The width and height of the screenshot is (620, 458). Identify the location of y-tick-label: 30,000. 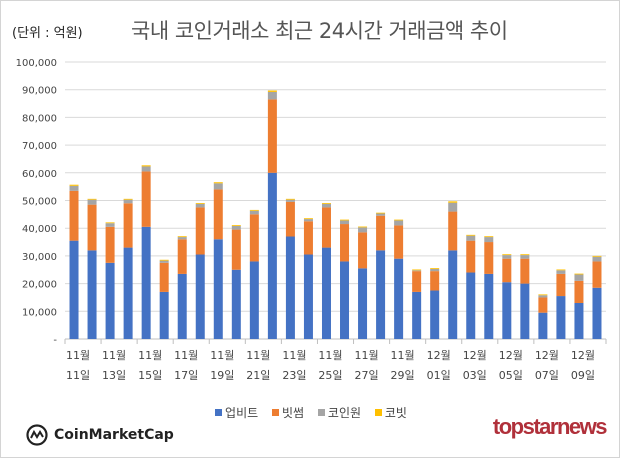
(39, 257).